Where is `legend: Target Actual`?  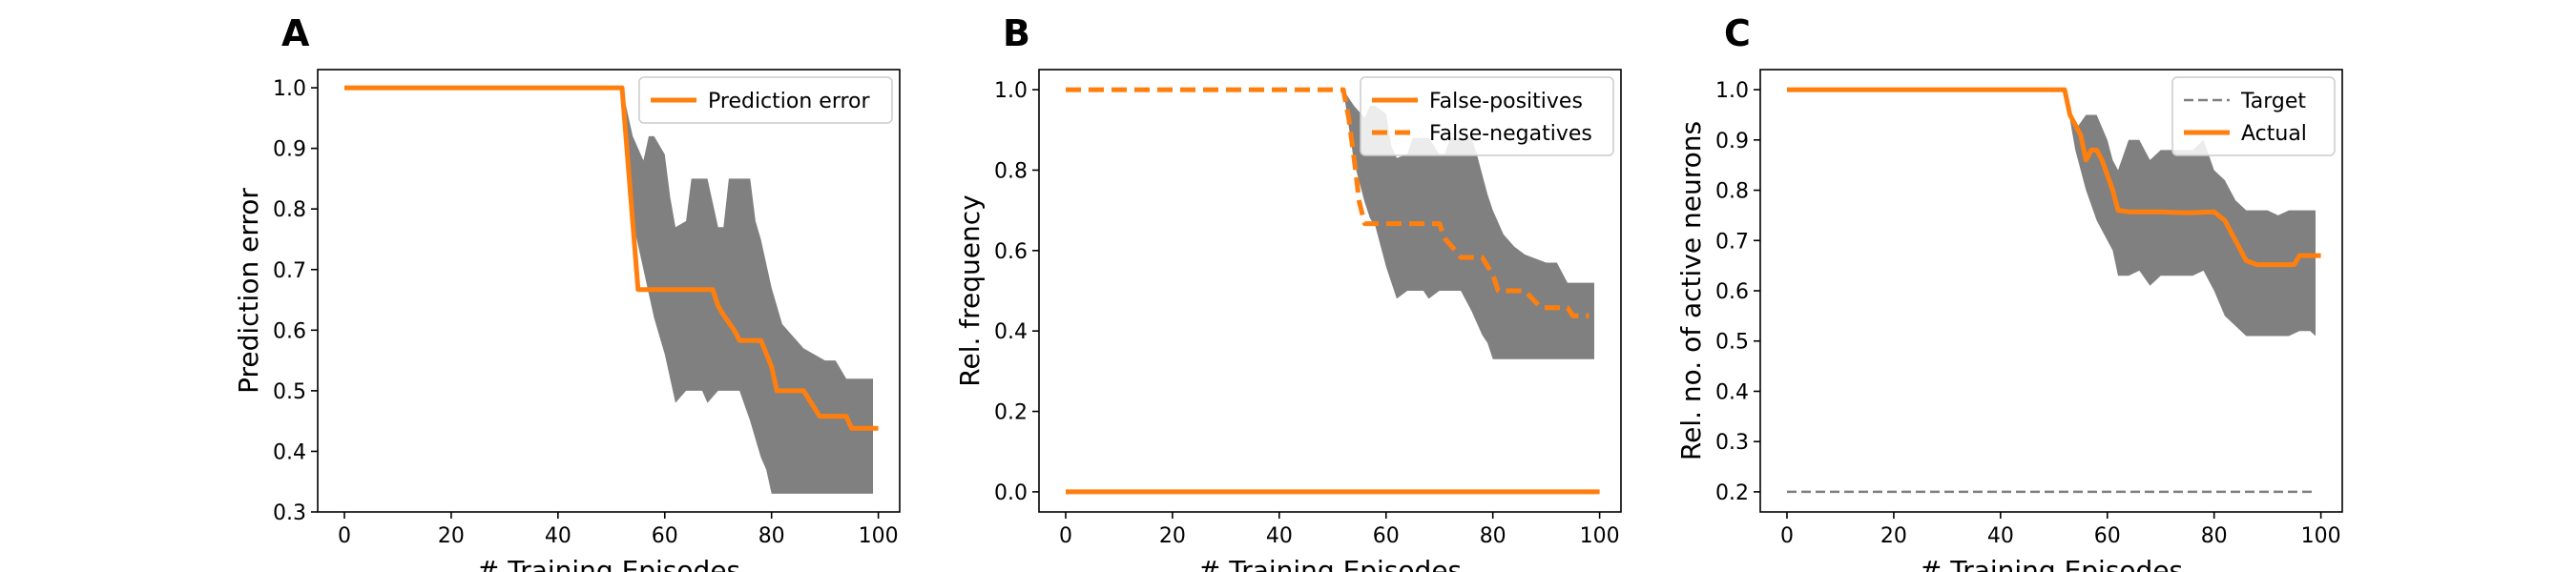
legend: Target Actual is located at coordinates (2253, 116).